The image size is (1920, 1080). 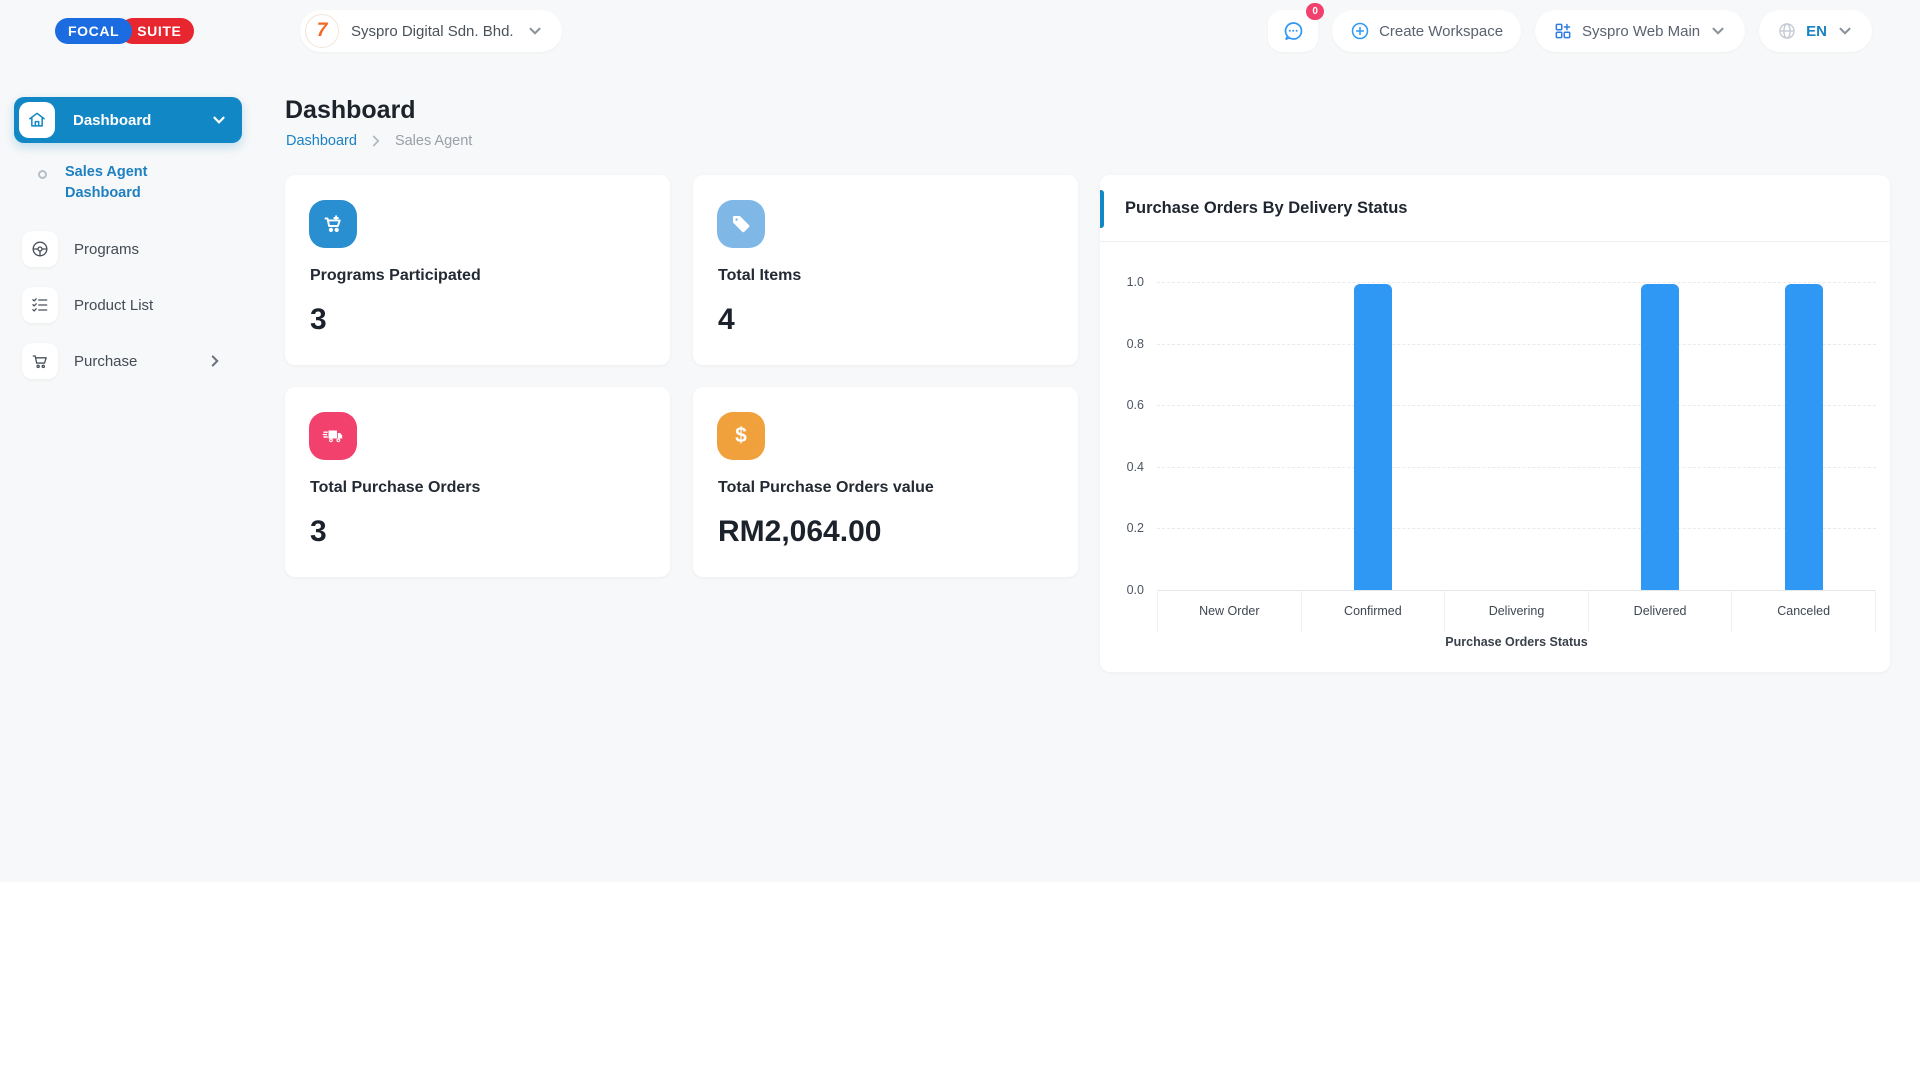 What do you see at coordinates (106, 361) in the screenshot?
I see `sidebar-item-label: Purchase` at bounding box center [106, 361].